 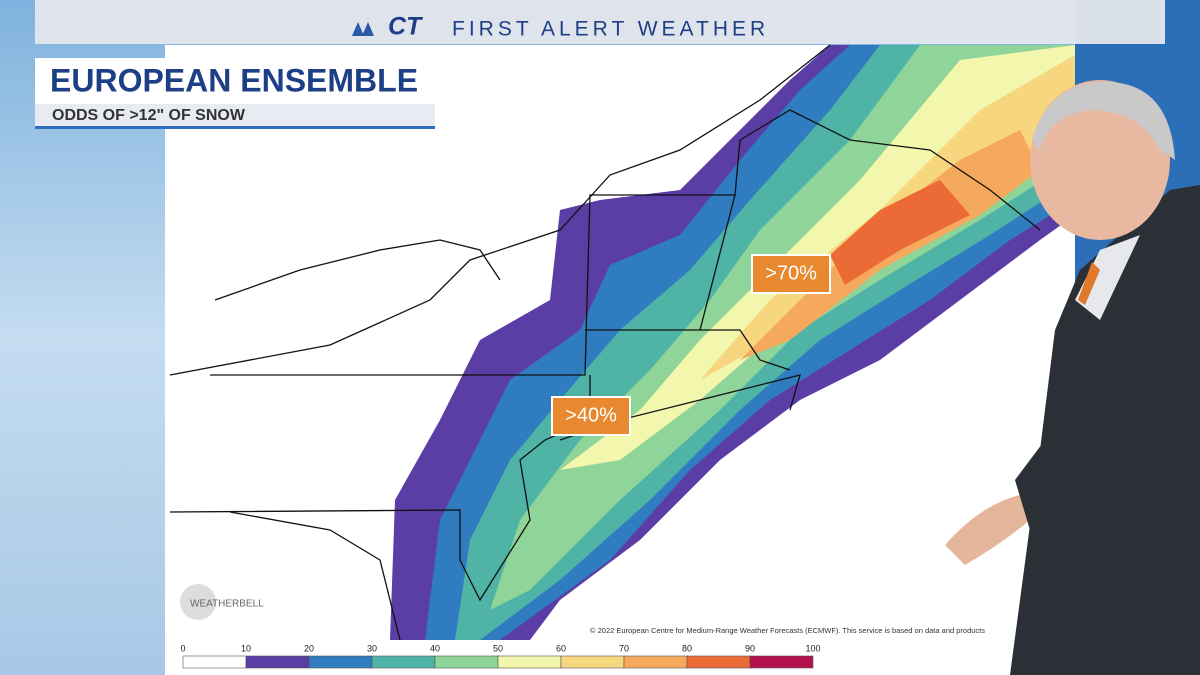 I want to click on legend-tick-label: 30, so click(x=372, y=648).